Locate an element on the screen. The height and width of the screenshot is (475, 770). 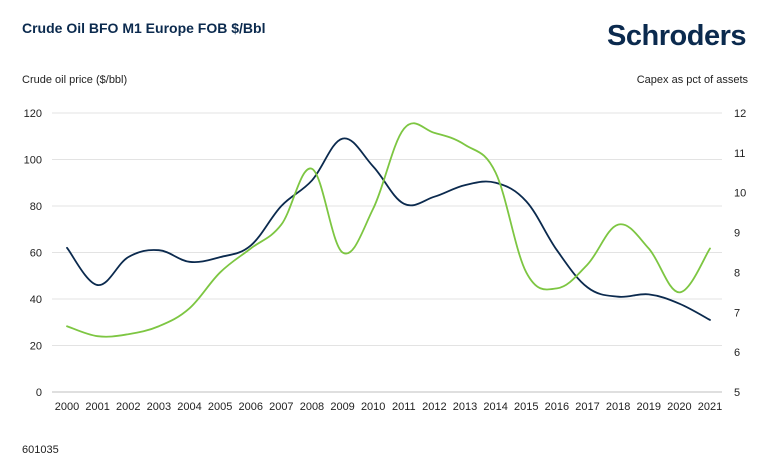
right-tick-label: 5 is located at coordinates (737, 393).